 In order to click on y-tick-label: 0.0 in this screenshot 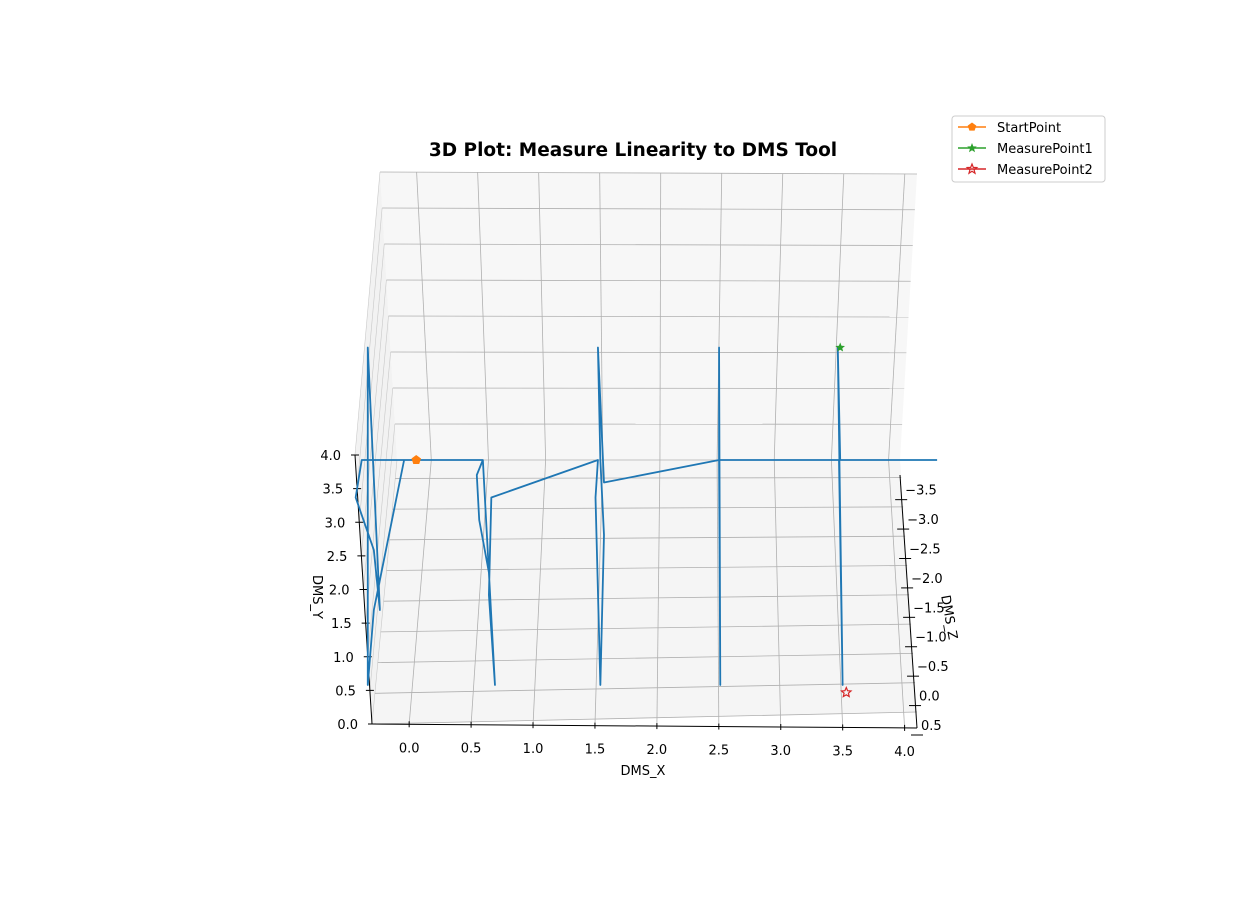, I will do `click(347, 725)`.